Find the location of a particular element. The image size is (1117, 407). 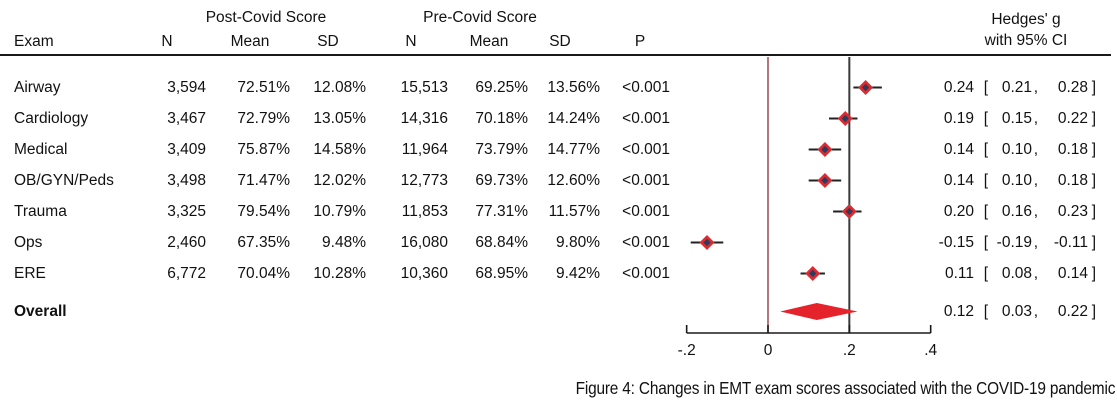

overall-row: Overall 0.12 [0.03, 0.22] is located at coordinates (558, 311).